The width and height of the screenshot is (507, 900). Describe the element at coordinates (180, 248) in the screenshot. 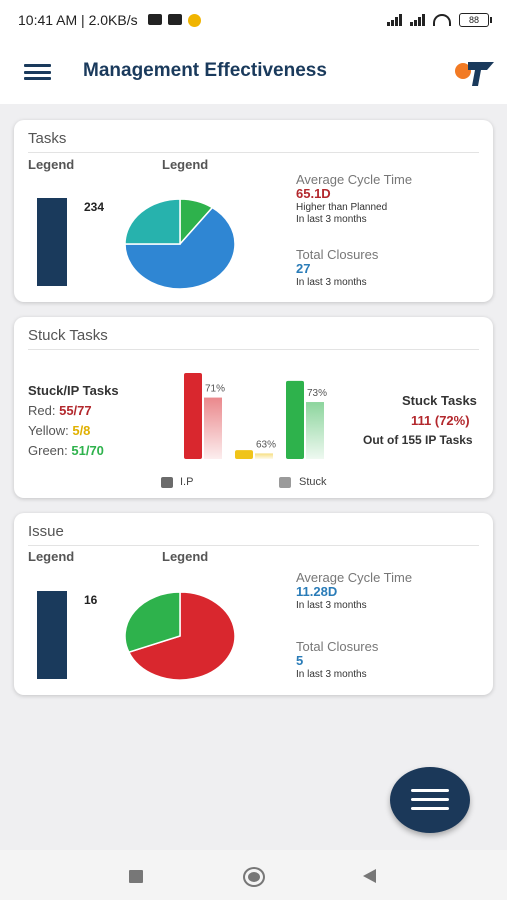

I see `tasks-pie-slice-blue` at that location.